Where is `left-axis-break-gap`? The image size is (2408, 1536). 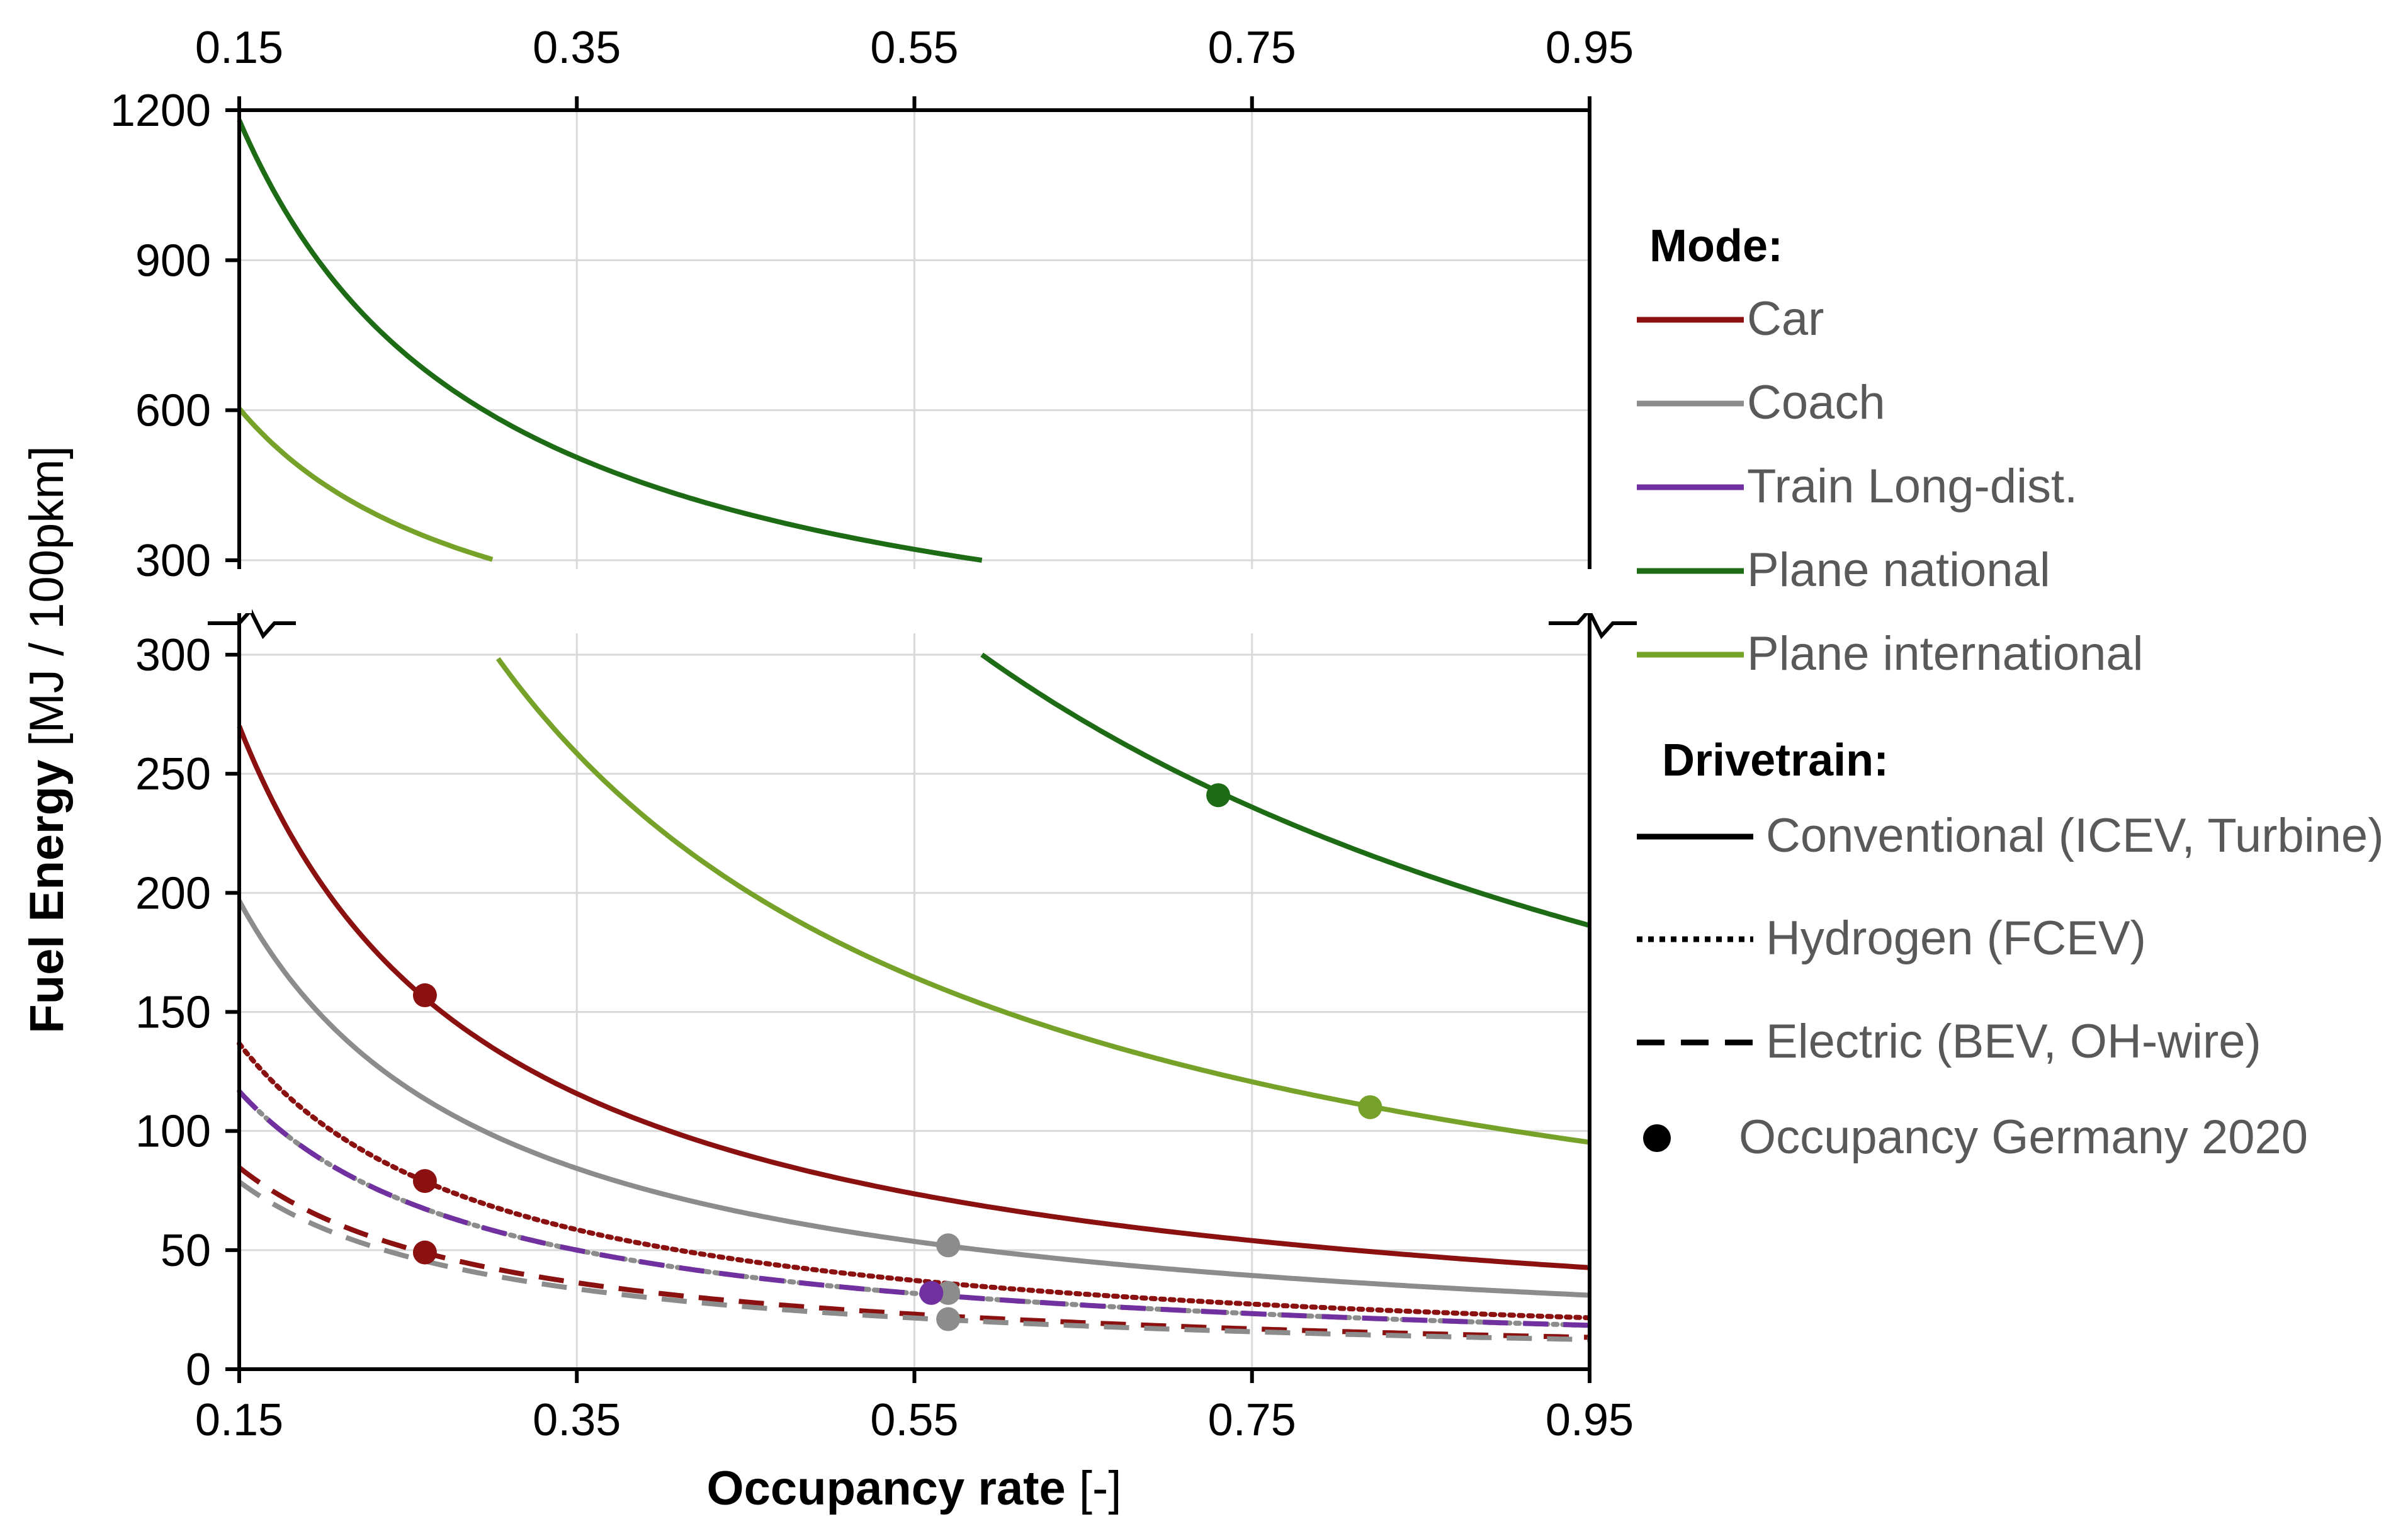 left-axis-break-gap is located at coordinates (240, 591).